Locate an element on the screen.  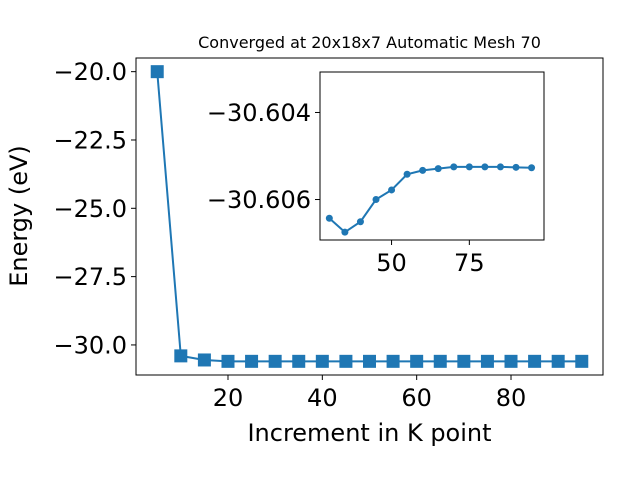
chart-title: Converged at 20x18x7 Automatic Mesh 70 is located at coordinates (369, 42).